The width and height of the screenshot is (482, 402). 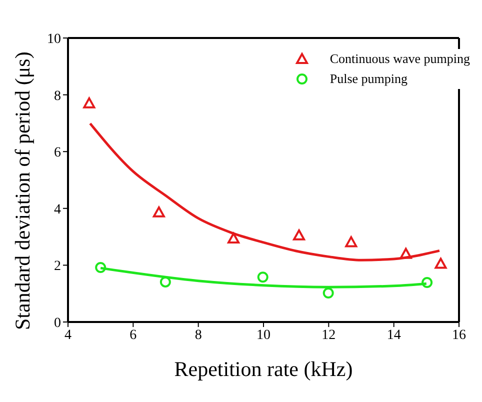 I want to click on legend-label: Pulse pumping, so click(x=369, y=79).